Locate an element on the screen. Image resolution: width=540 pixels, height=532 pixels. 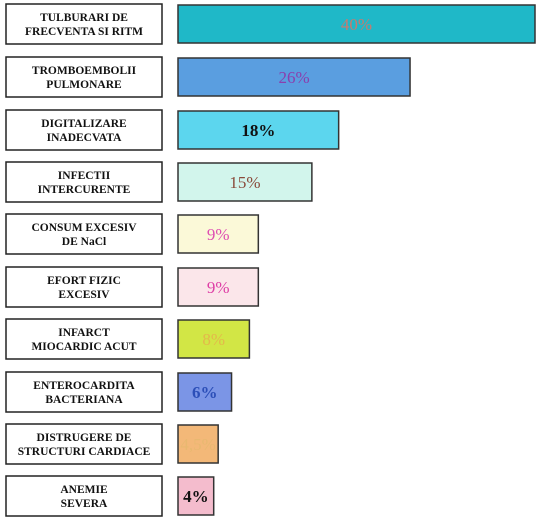
bar-row: ENTEROCARDITA BACTERIANA 6% is located at coordinates (119, 392).